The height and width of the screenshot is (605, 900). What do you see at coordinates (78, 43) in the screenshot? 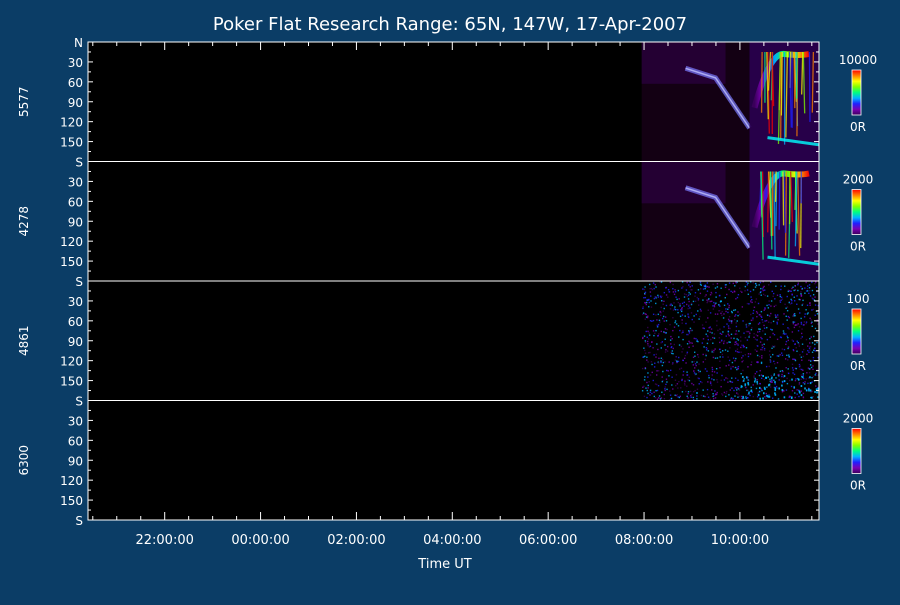
I see `y-tick-label: N` at bounding box center [78, 43].